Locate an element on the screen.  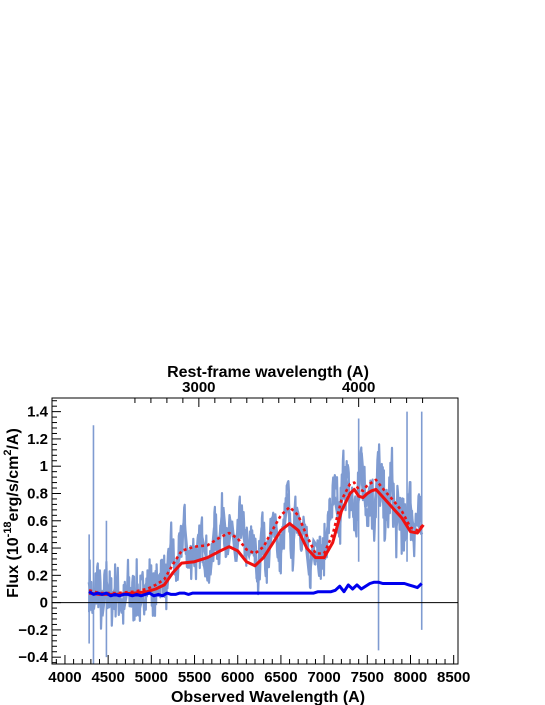
x-tick-label: 4000 is located at coordinates (64, 677).